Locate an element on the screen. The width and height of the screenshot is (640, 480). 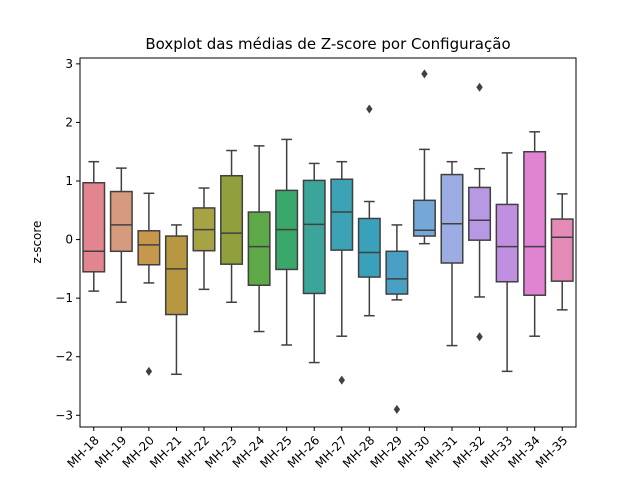
y-tick-label--2: −2 is located at coordinates (64, 357).